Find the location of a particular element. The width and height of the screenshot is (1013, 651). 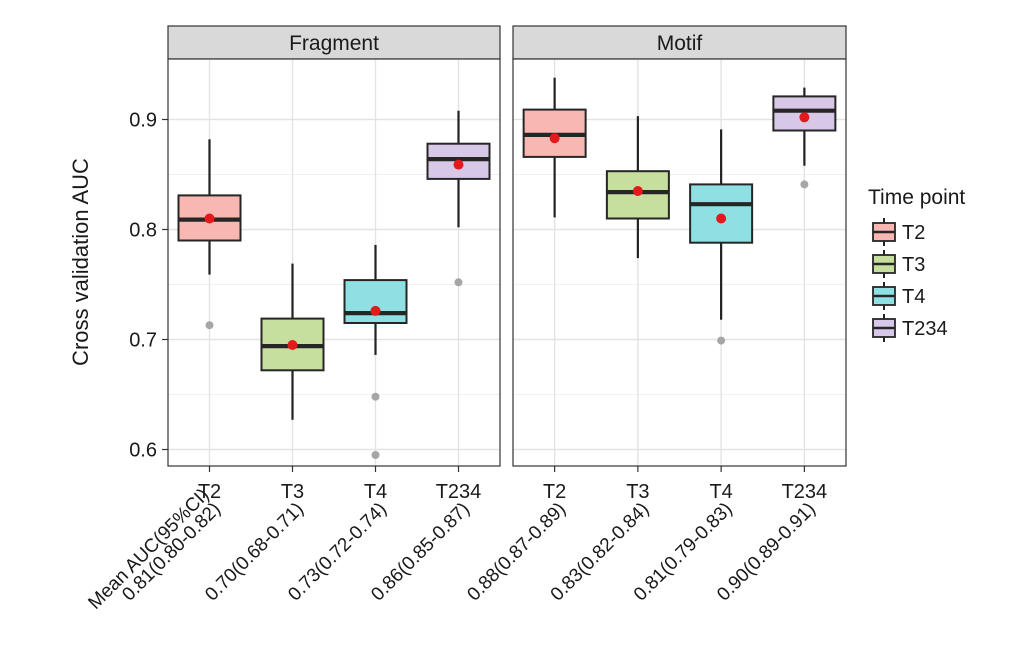

panel-strip is located at coordinates (334, 42).